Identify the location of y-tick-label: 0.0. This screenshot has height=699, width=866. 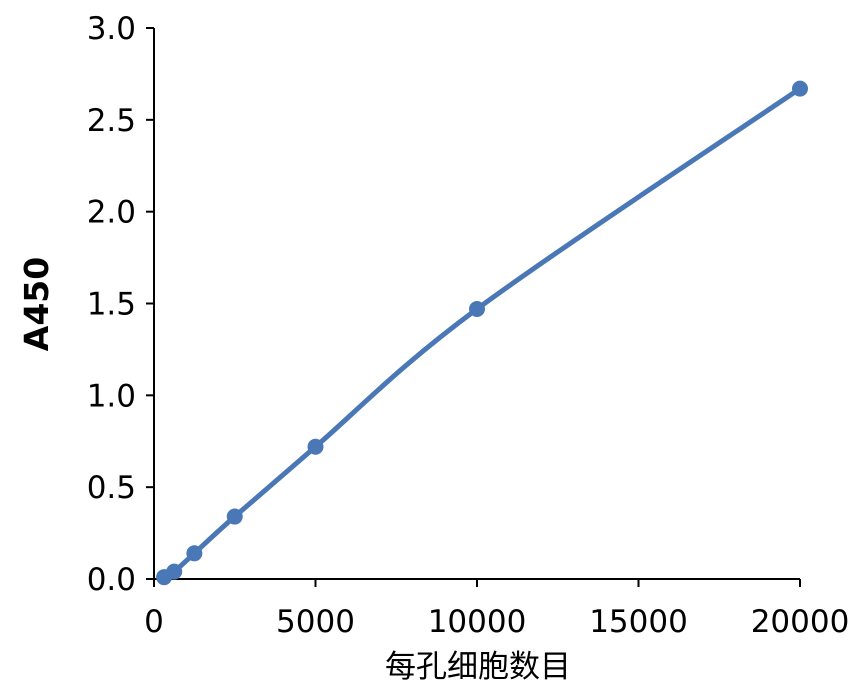
(111, 580).